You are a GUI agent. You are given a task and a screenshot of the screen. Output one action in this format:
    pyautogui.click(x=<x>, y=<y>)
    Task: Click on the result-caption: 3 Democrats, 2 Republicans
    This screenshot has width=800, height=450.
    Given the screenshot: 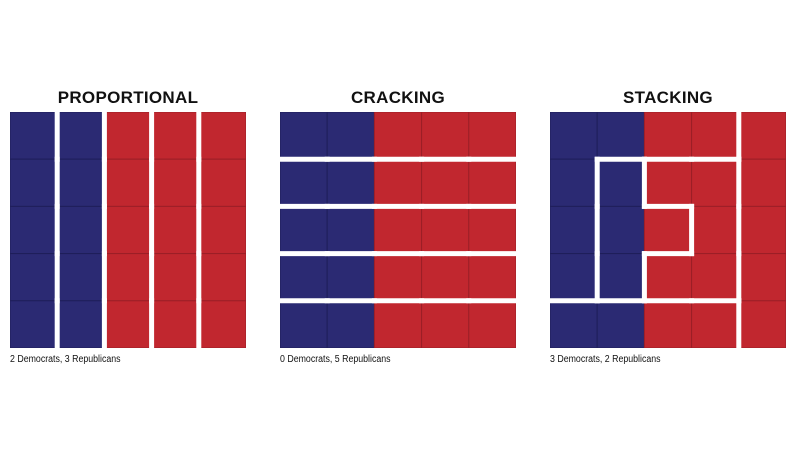 What is the action you would take?
    pyautogui.click(x=605, y=359)
    